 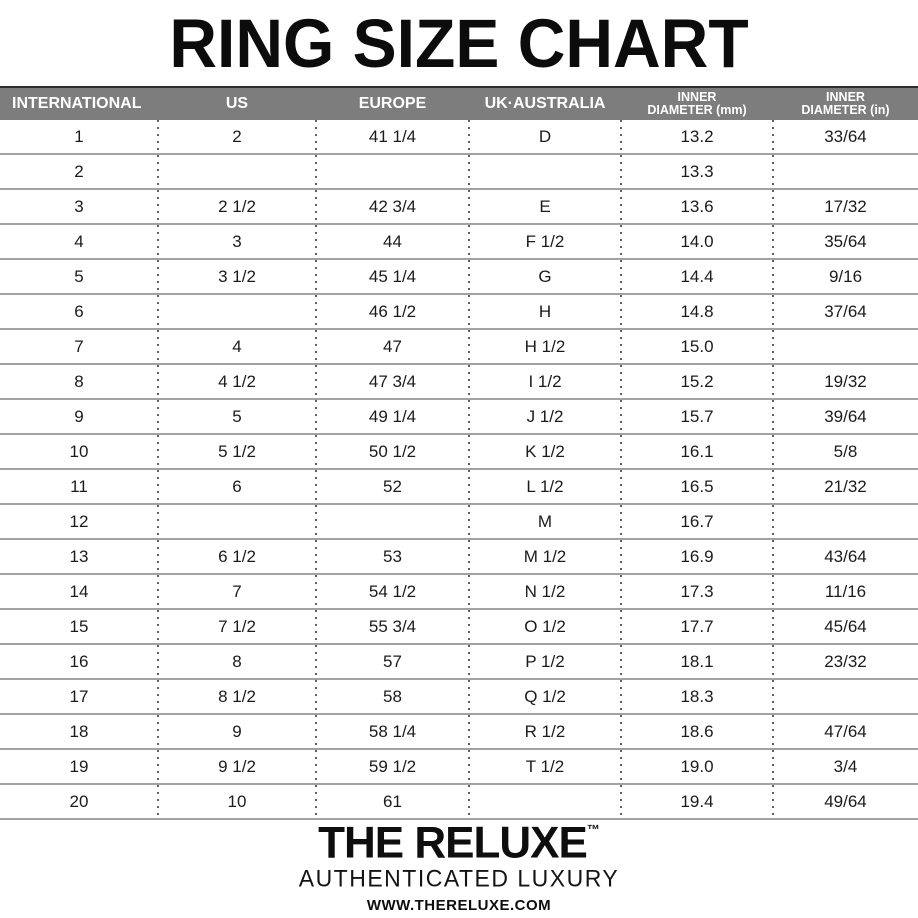 I want to click on column-header: EUROPE, so click(x=392, y=103).